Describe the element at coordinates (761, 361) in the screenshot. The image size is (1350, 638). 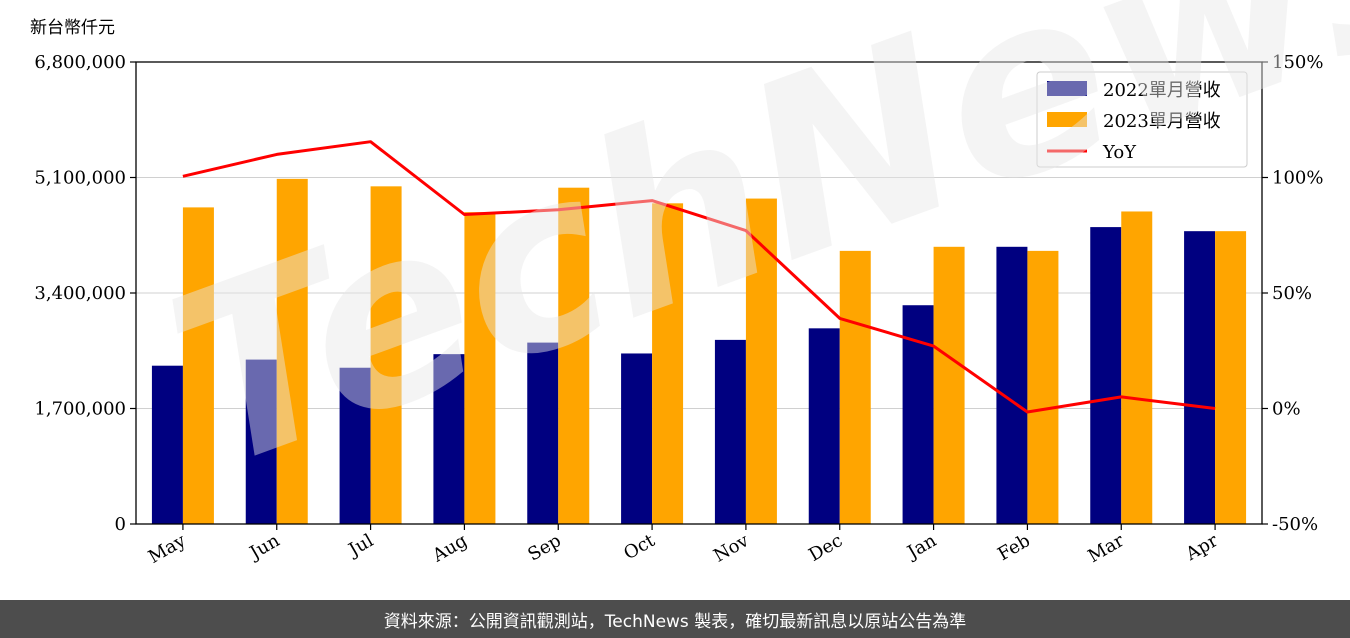
I see `bar-2023-nov` at that location.